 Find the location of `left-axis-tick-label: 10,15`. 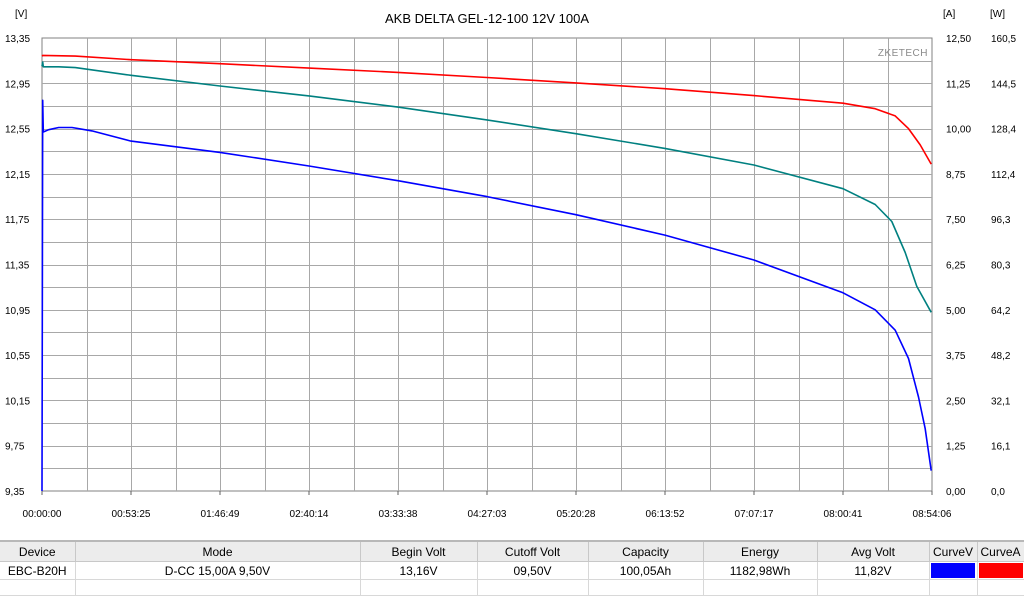

left-axis-tick-label: 10,15 is located at coordinates (17, 401).